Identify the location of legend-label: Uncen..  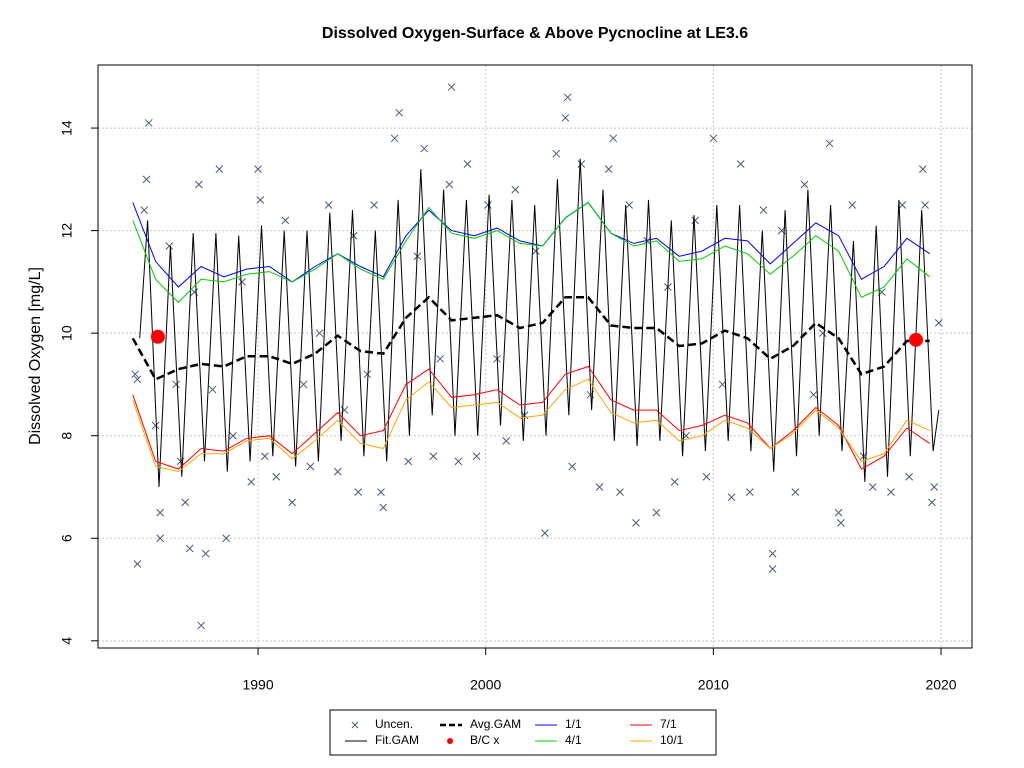
(394, 724).